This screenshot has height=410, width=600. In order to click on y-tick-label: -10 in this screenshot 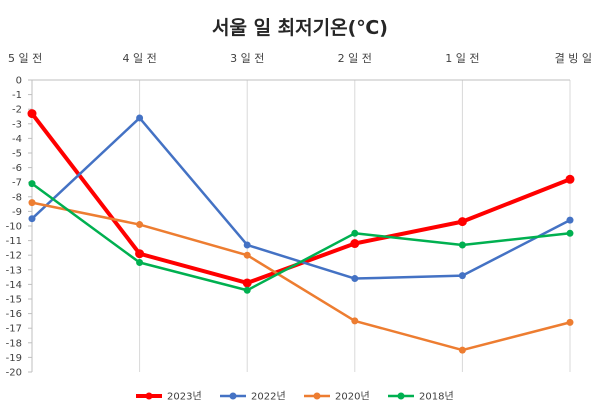, I will do `click(14, 227)`.